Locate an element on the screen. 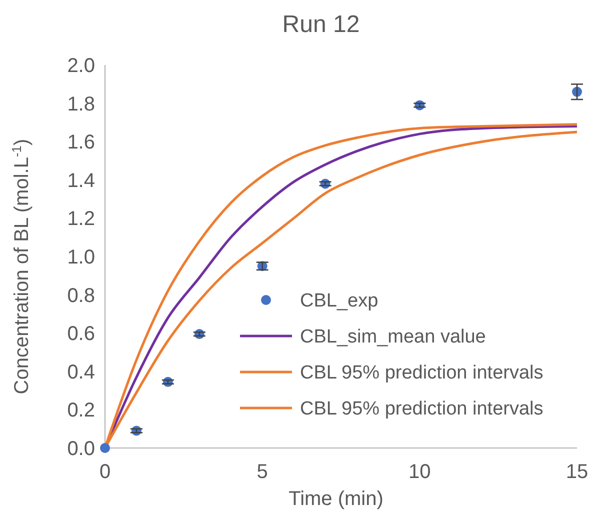 Image resolution: width=593 pixels, height=513 pixels. x-tick-label: 10 is located at coordinates (419, 472).